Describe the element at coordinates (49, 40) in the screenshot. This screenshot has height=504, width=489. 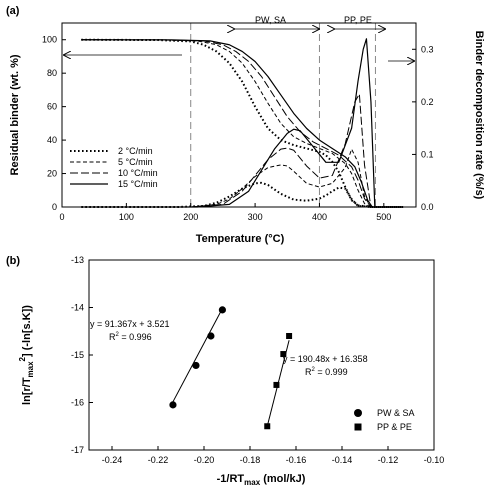
I see `y-tick-label: 100` at that location.